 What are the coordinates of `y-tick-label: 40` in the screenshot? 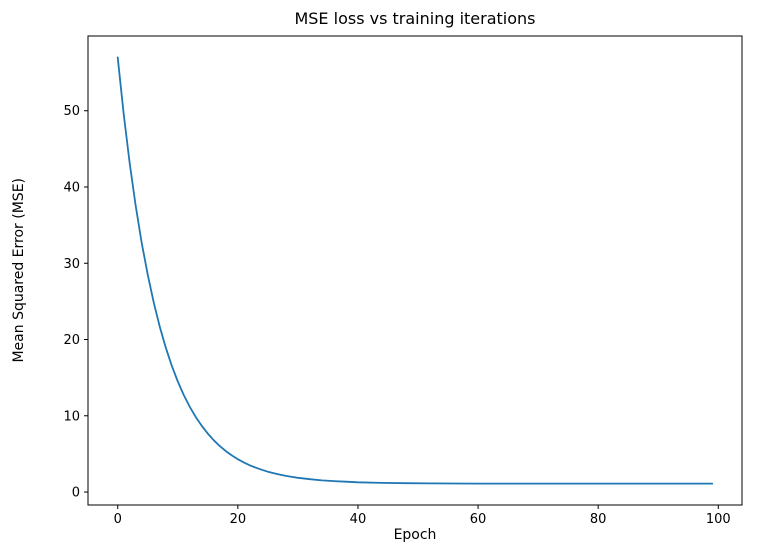 It's located at (71, 187).